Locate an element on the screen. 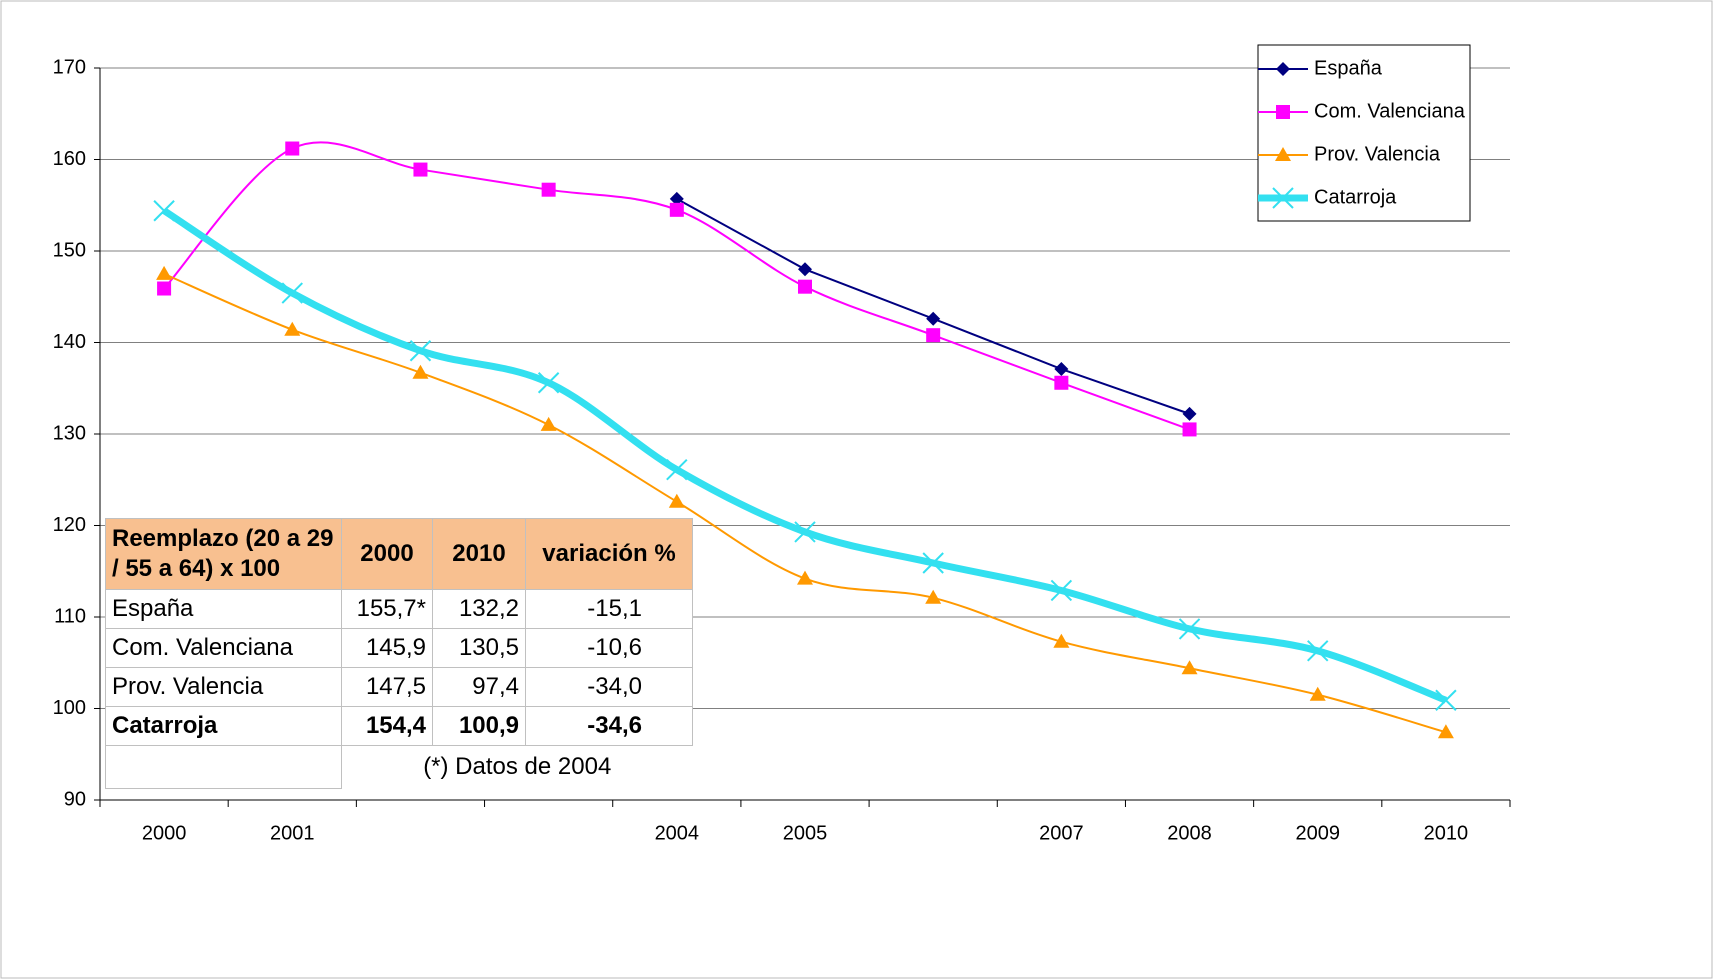  table-cell: España is located at coordinates (223, 609).